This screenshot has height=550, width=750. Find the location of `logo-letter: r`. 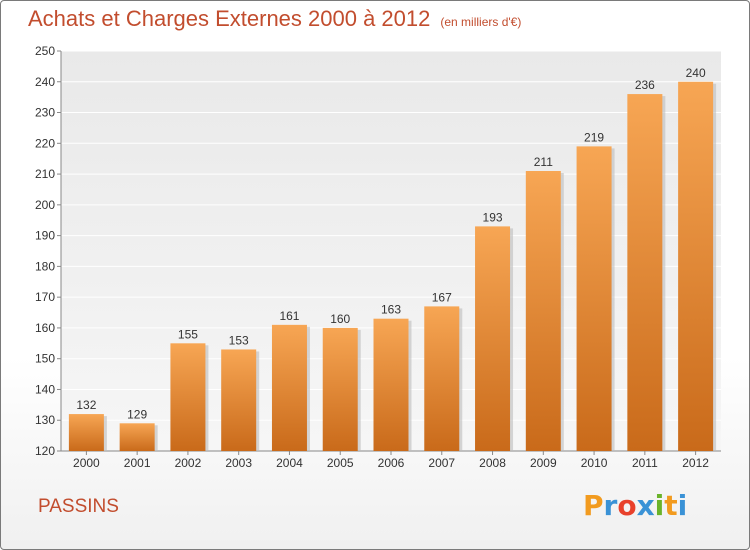

logo-letter: r is located at coordinates (610, 505).